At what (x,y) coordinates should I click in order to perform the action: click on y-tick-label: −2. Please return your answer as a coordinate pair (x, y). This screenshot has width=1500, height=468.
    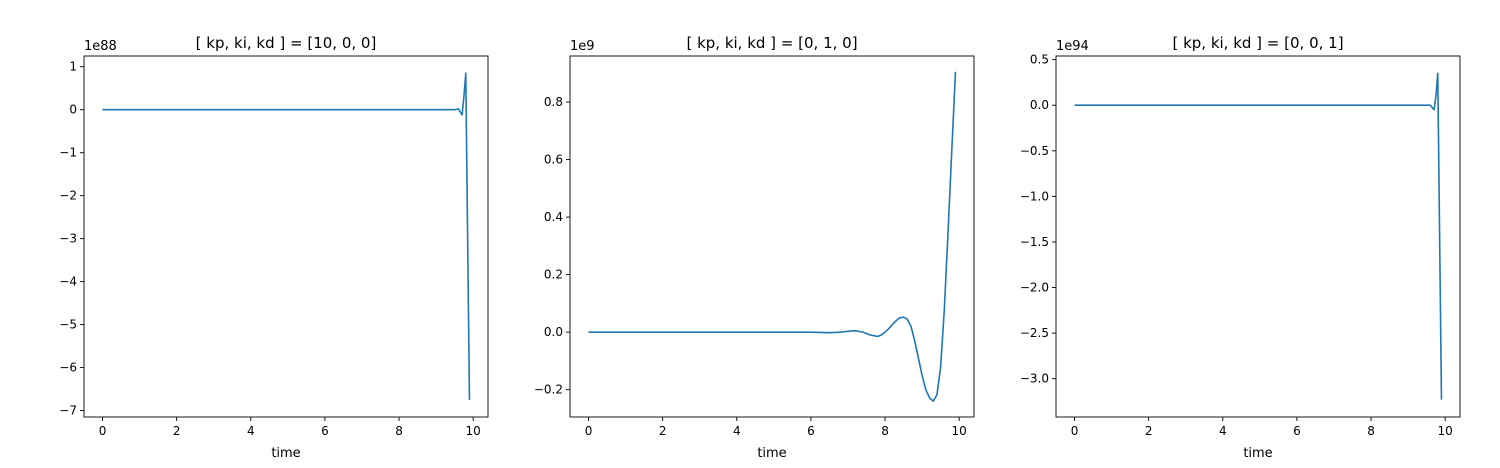
    Looking at the image, I should click on (68, 196).